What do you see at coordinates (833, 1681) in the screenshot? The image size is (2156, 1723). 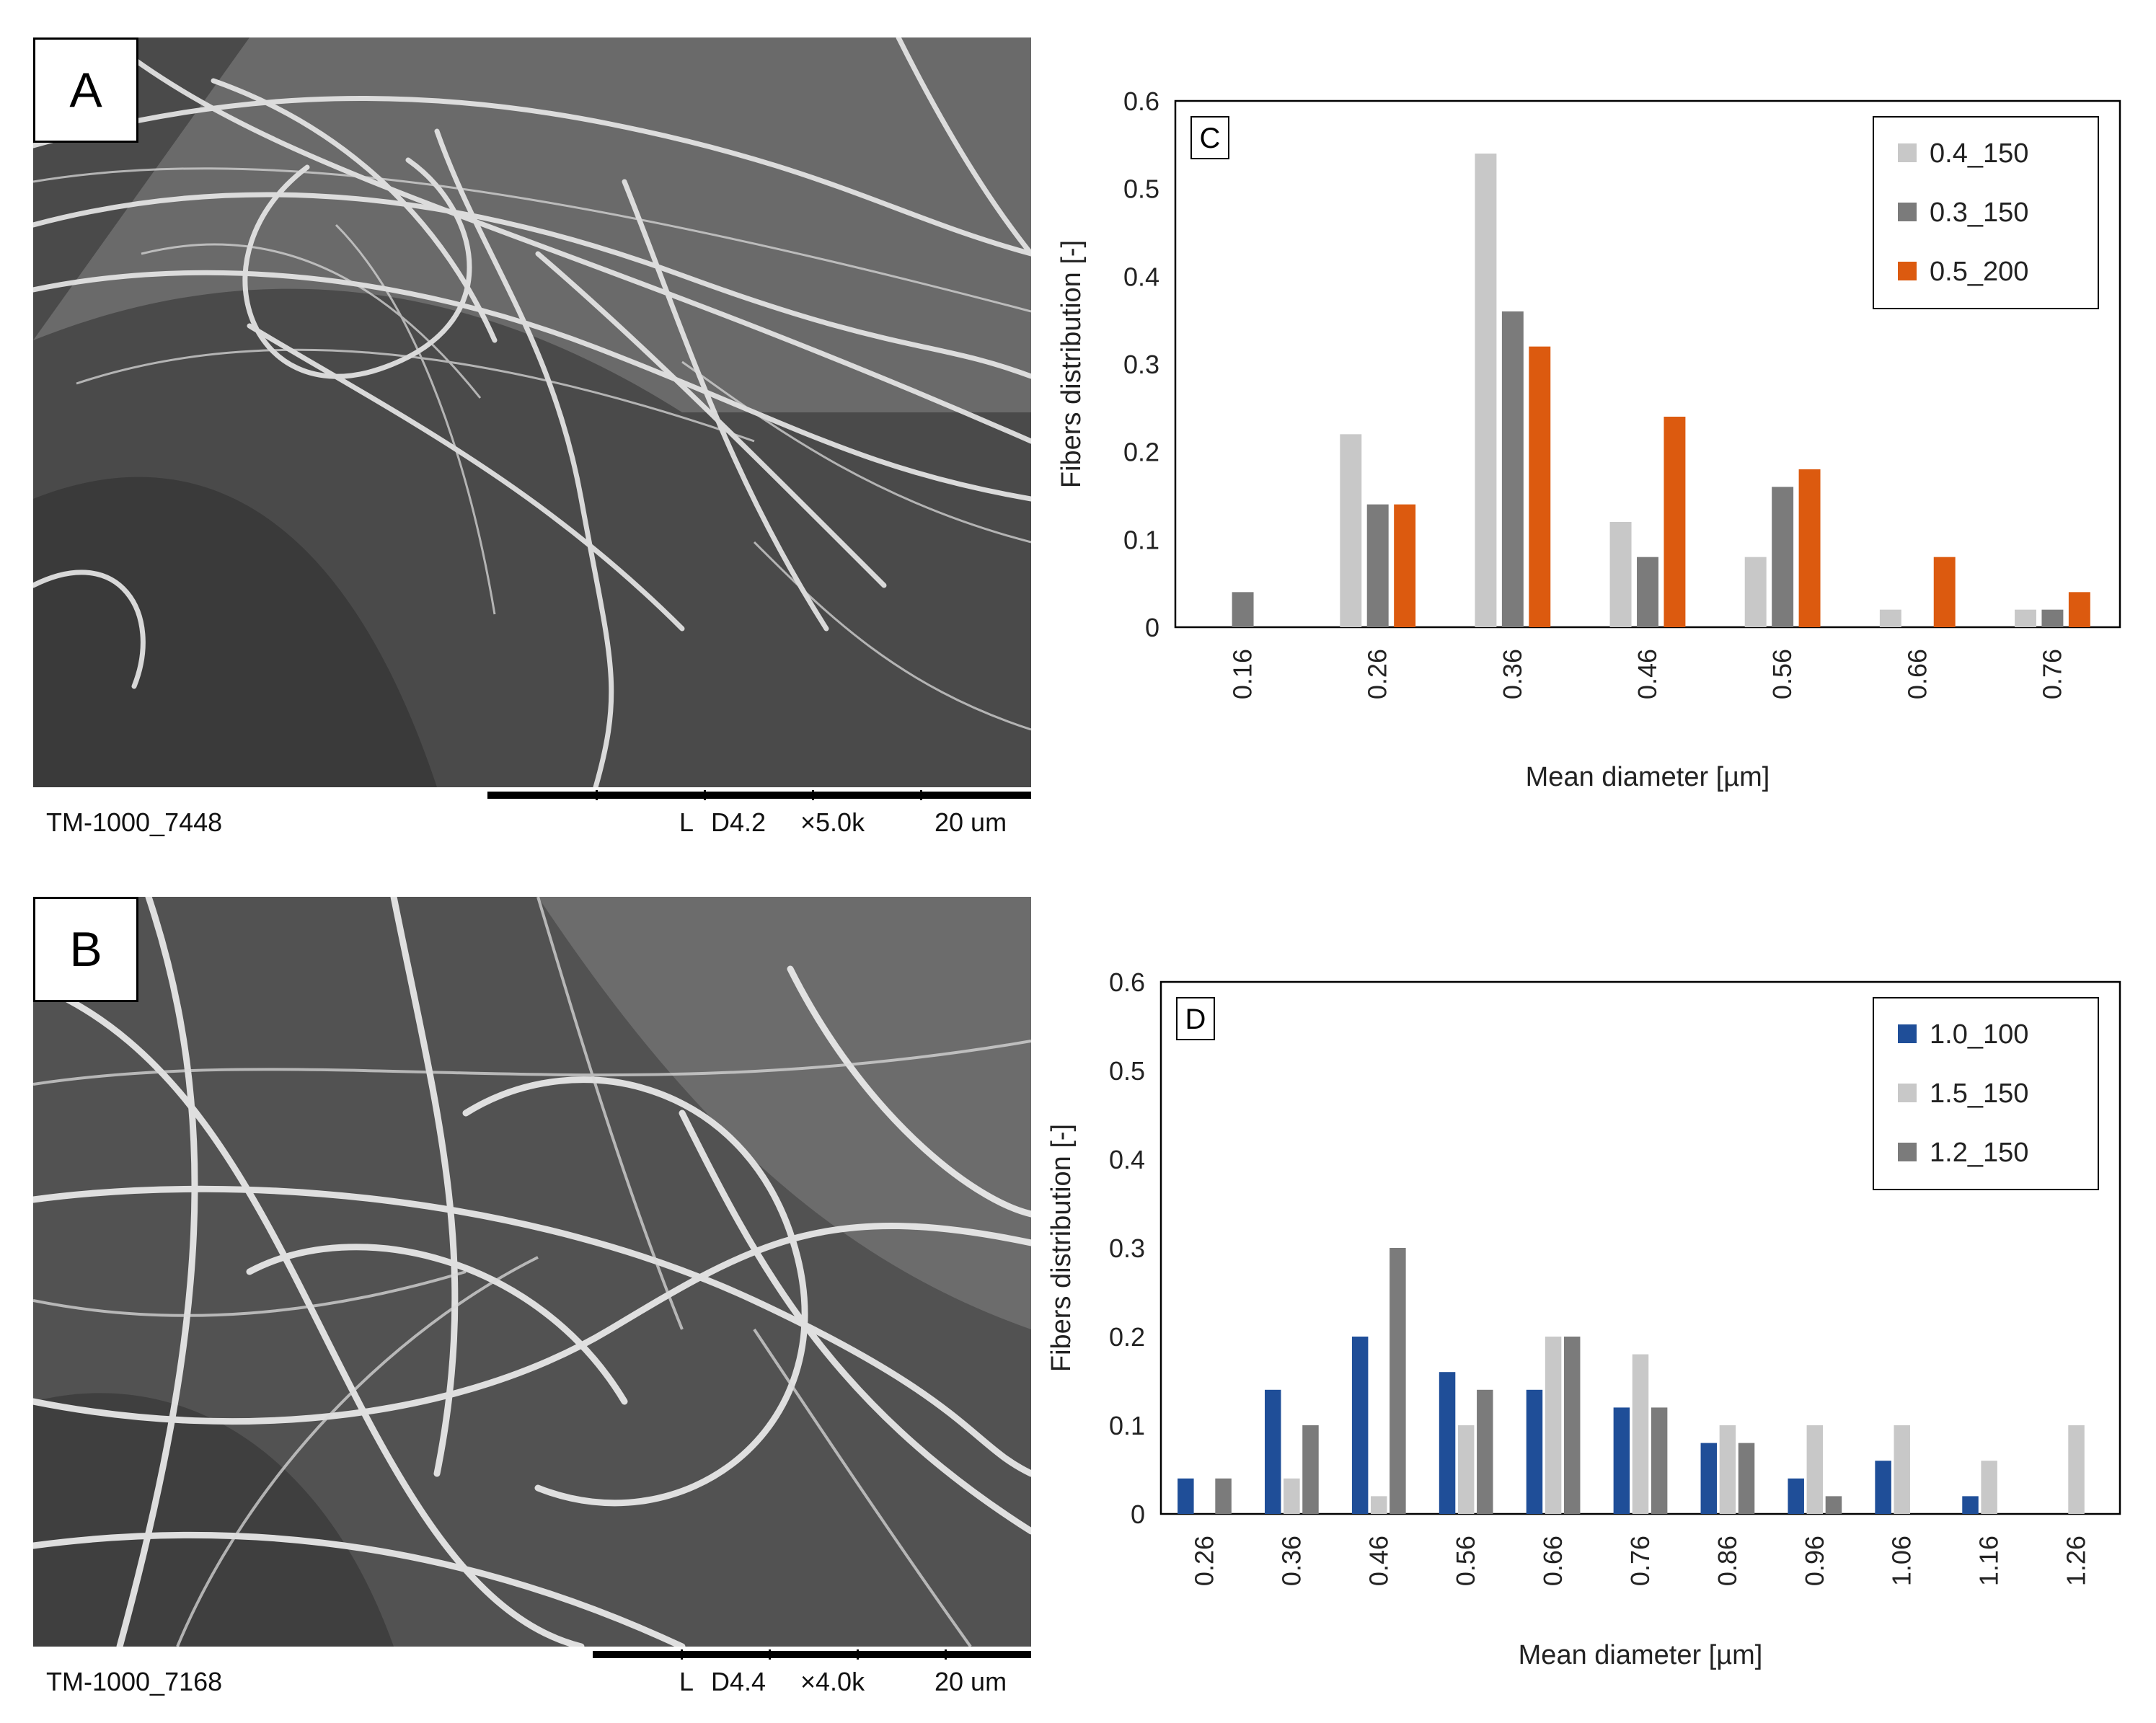 I see `magnification: ×4.0k` at bounding box center [833, 1681].